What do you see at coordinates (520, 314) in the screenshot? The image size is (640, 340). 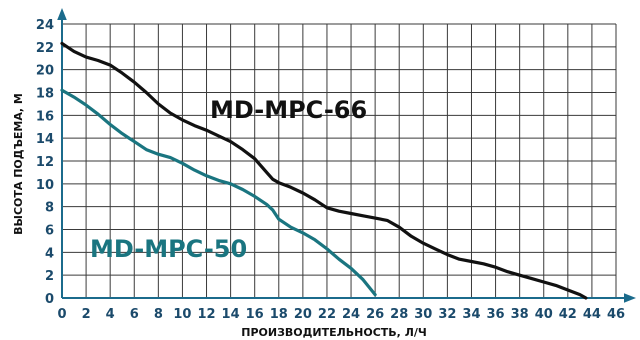 I see `x-tick-label: 38` at bounding box center [520, 314].